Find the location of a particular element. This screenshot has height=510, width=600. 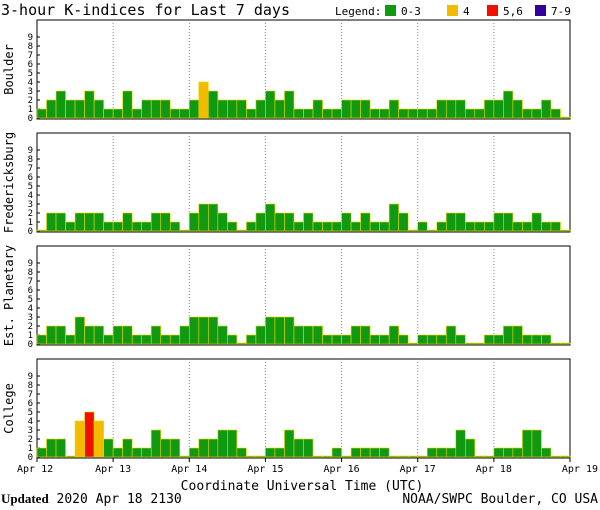

legend-swatch is located at coordinates (492, 10).